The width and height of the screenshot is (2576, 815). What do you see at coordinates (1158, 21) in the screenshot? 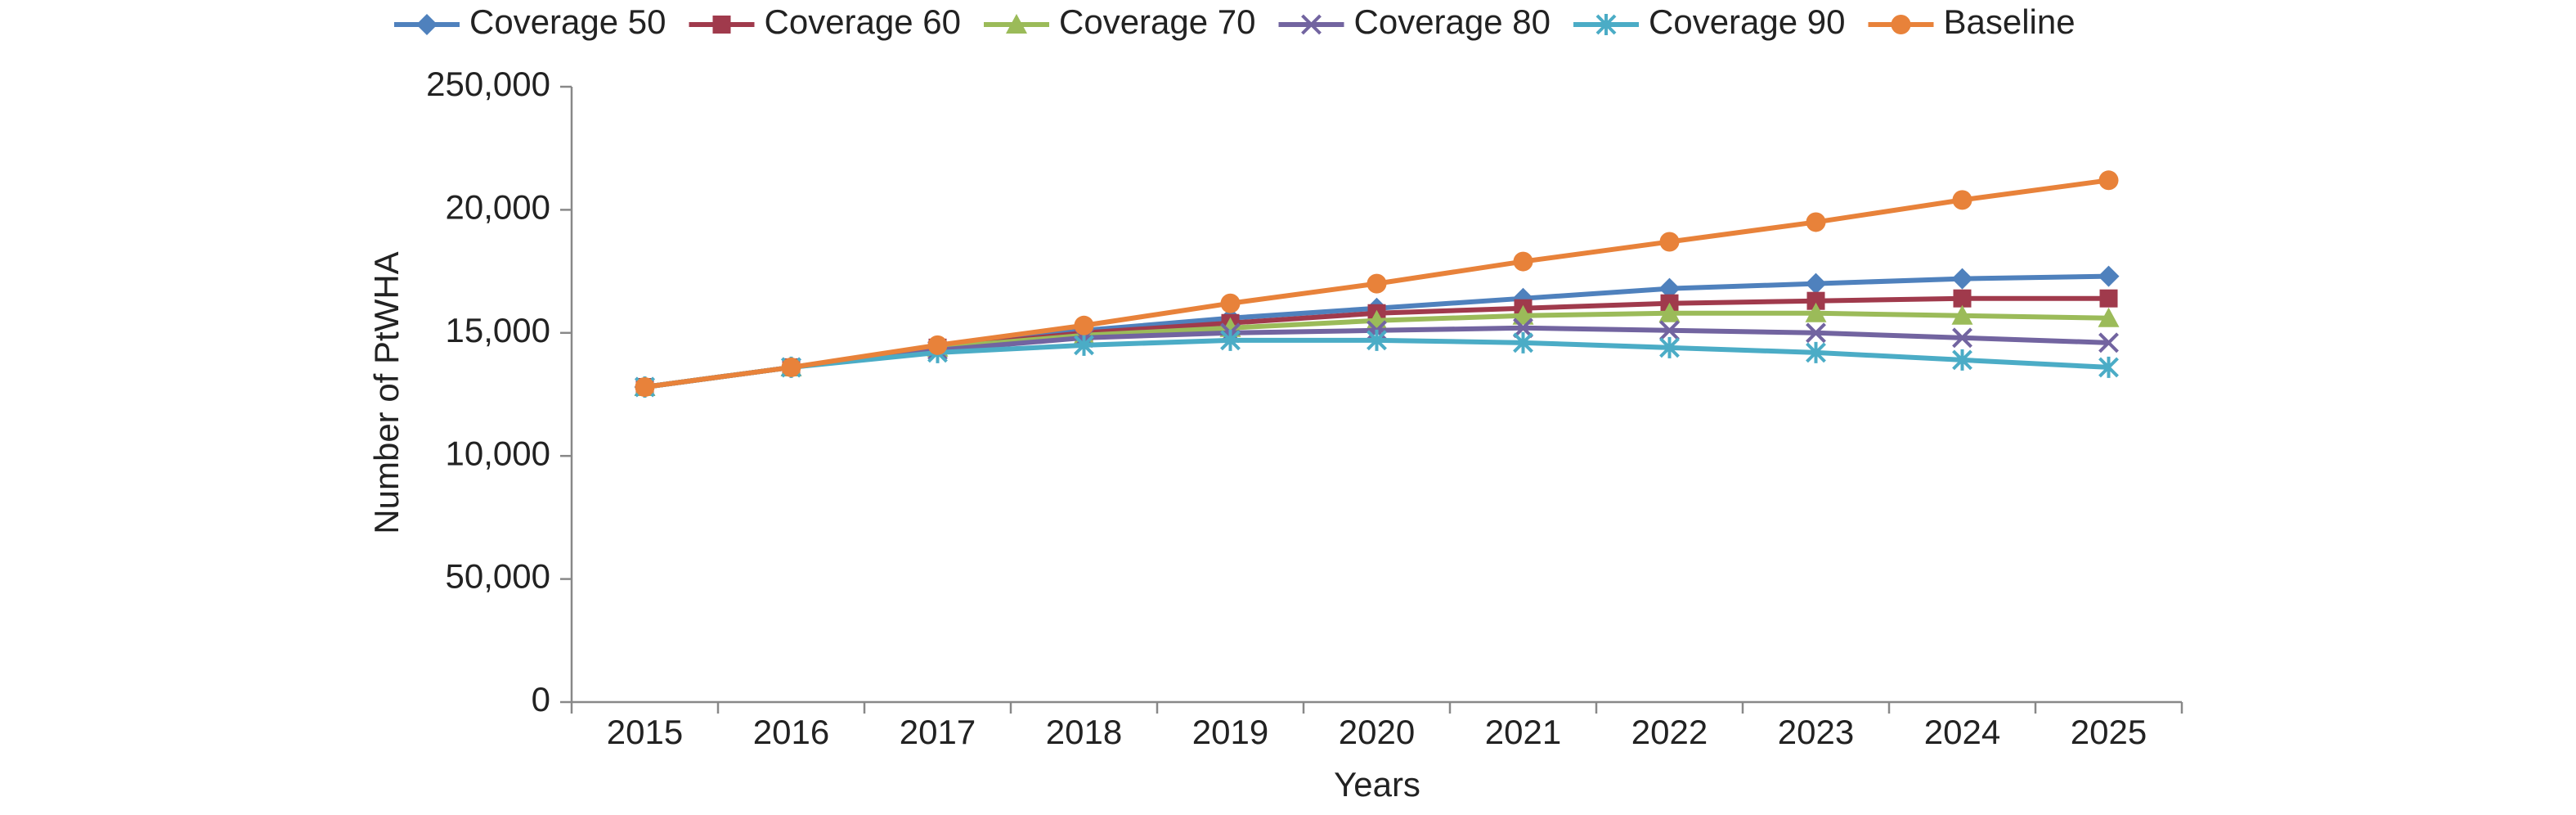
I see `legend-label: Coverage 70` at bounding box center [1158, 21].